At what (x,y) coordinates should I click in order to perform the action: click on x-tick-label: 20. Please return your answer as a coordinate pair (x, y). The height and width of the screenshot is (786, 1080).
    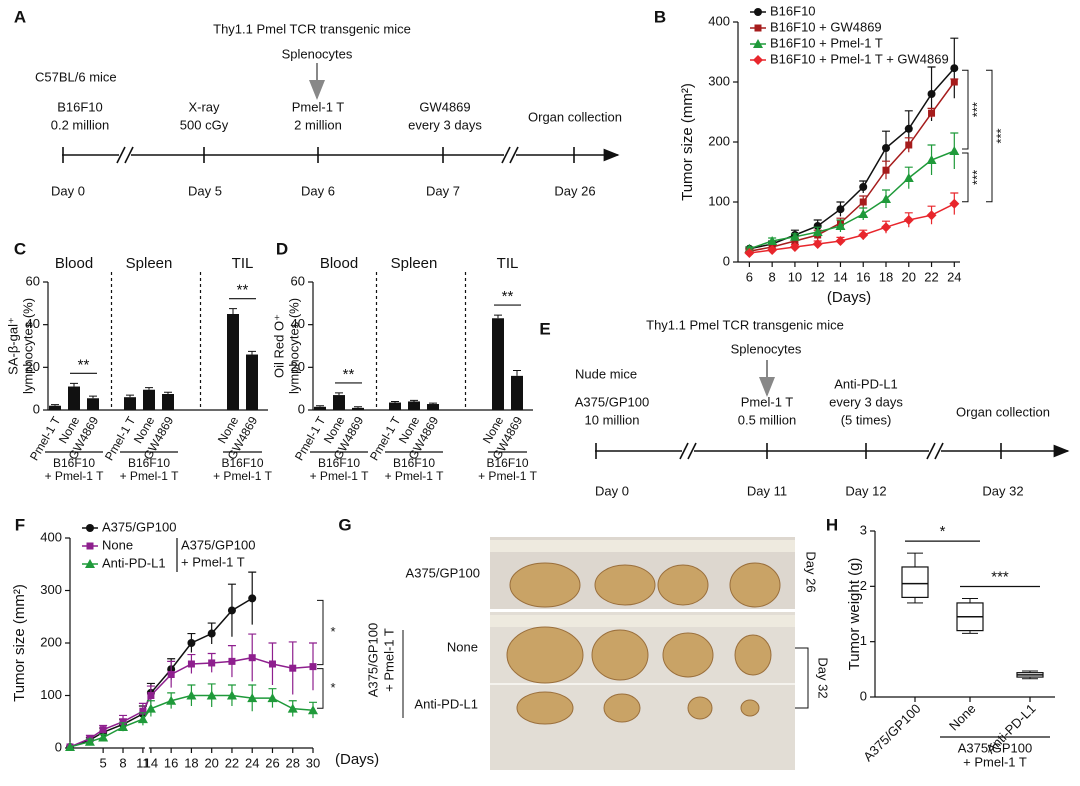
    Looking at the image, I should click on (211, 762).